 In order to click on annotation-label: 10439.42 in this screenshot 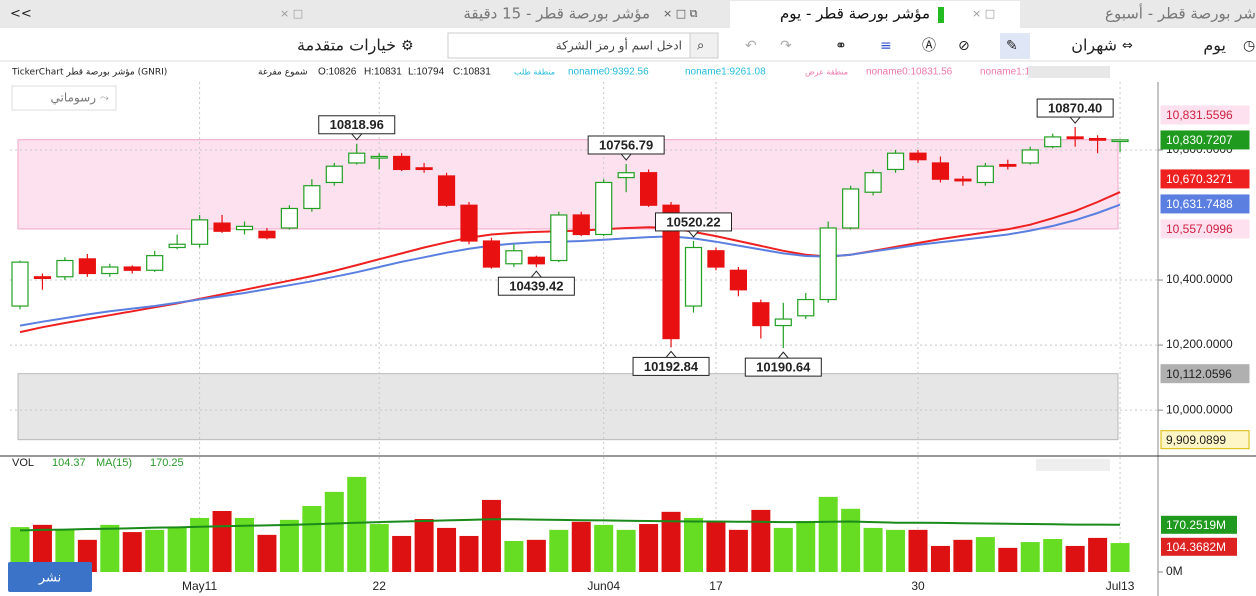, I will do `click(536, 286)`.